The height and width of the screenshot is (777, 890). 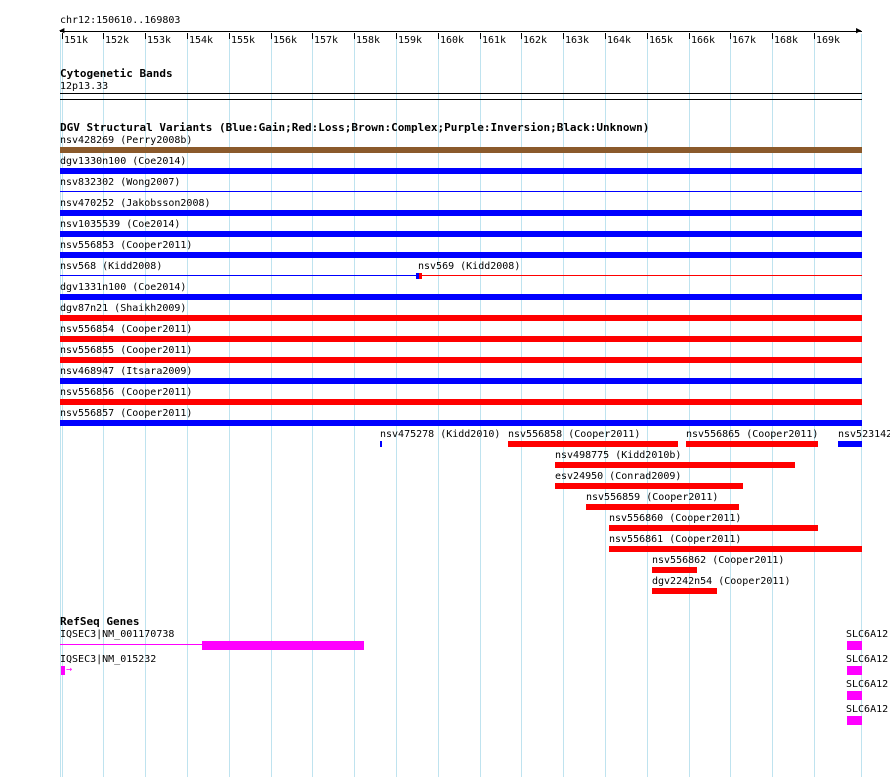 I want to click on variant-label: nsv556859 (Cooper2011), so click(x=652, y=497).